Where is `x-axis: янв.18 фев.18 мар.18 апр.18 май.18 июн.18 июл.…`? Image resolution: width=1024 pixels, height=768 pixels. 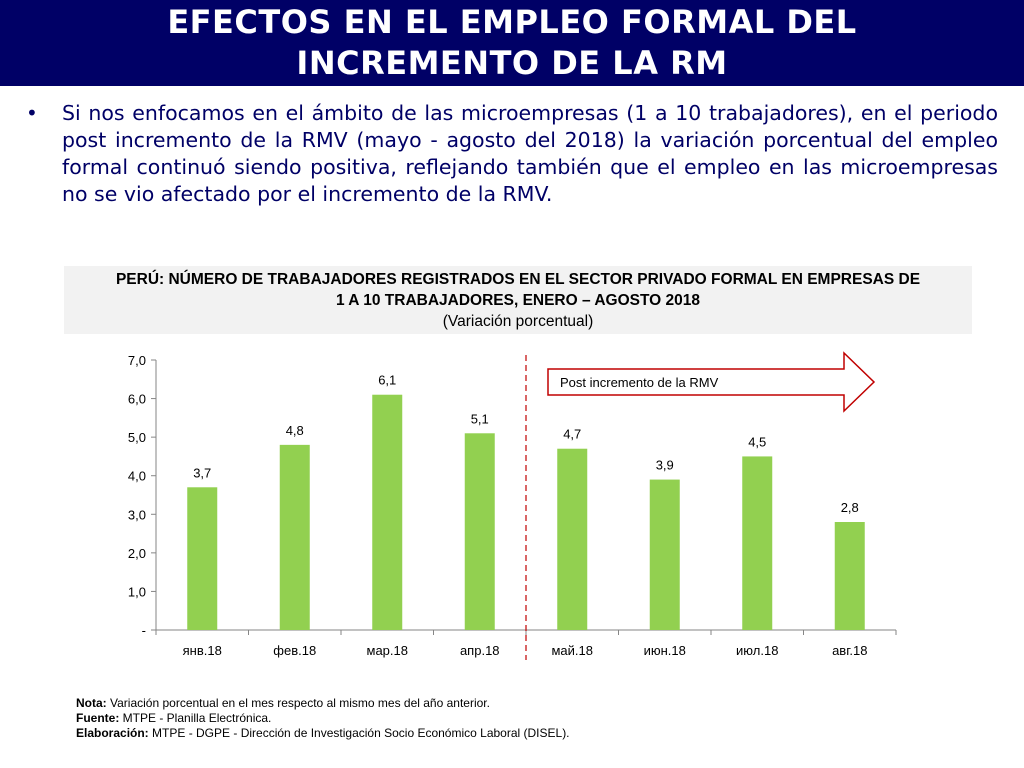 x-axis: янв.18 фев.18 мар.18 апр.18 май.18 июн.18 июл.… is located at coordinates (526, 643).